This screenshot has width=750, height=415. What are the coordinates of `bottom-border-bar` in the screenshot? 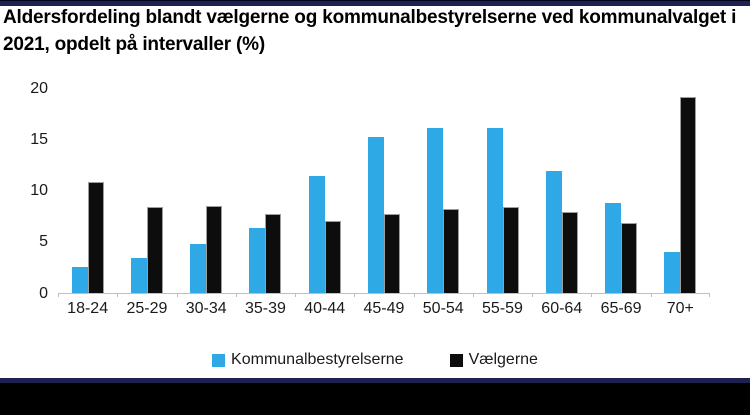 It's located at (375, 396).